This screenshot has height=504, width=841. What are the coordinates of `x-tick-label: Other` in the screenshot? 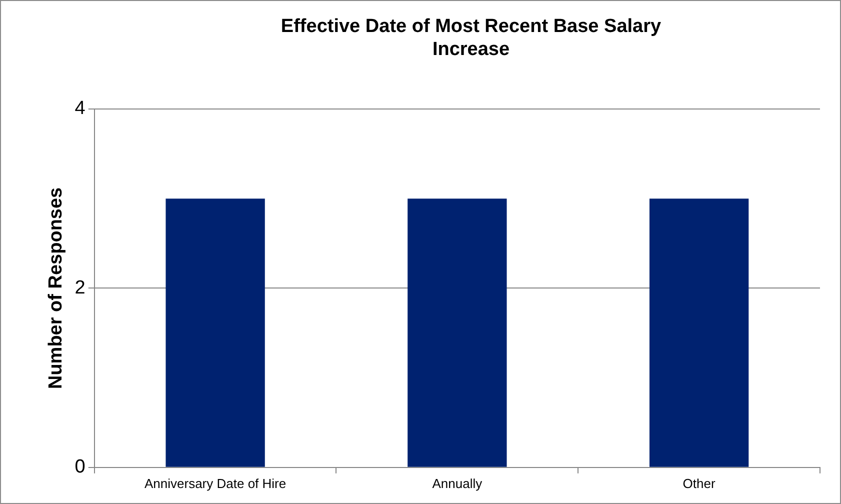 It's located at (699, 483).